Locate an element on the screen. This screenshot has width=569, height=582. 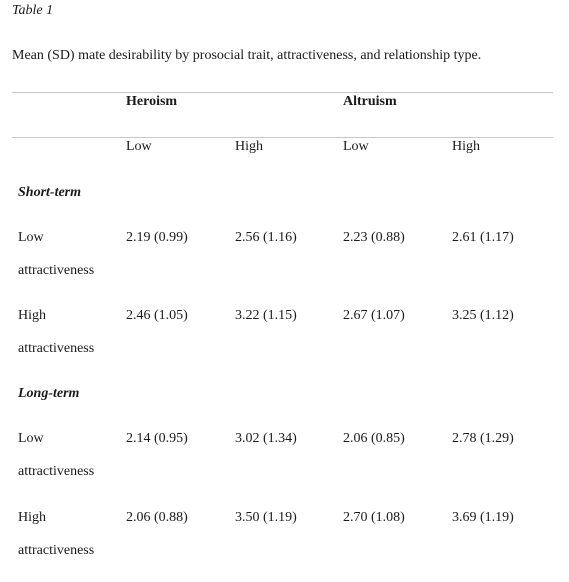
subheader-heroism-low: Low is located at coordinates (139, 146).